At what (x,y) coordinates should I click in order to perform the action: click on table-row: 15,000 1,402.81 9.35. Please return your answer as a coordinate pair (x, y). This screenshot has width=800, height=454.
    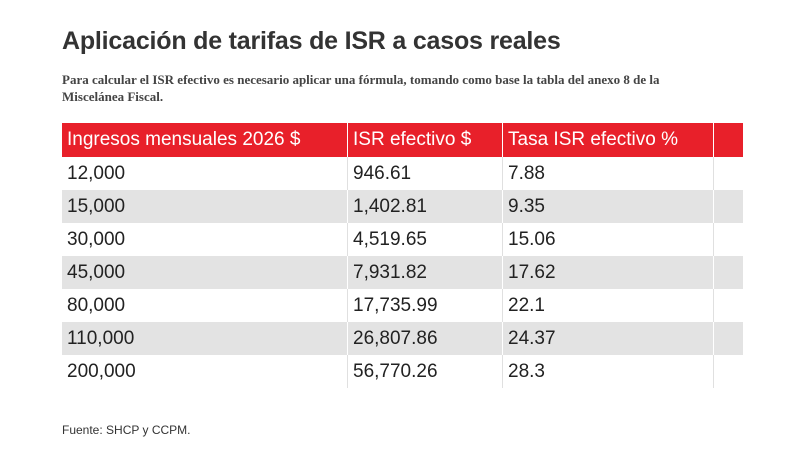
    Looking at the image, I should click on (402, 206).